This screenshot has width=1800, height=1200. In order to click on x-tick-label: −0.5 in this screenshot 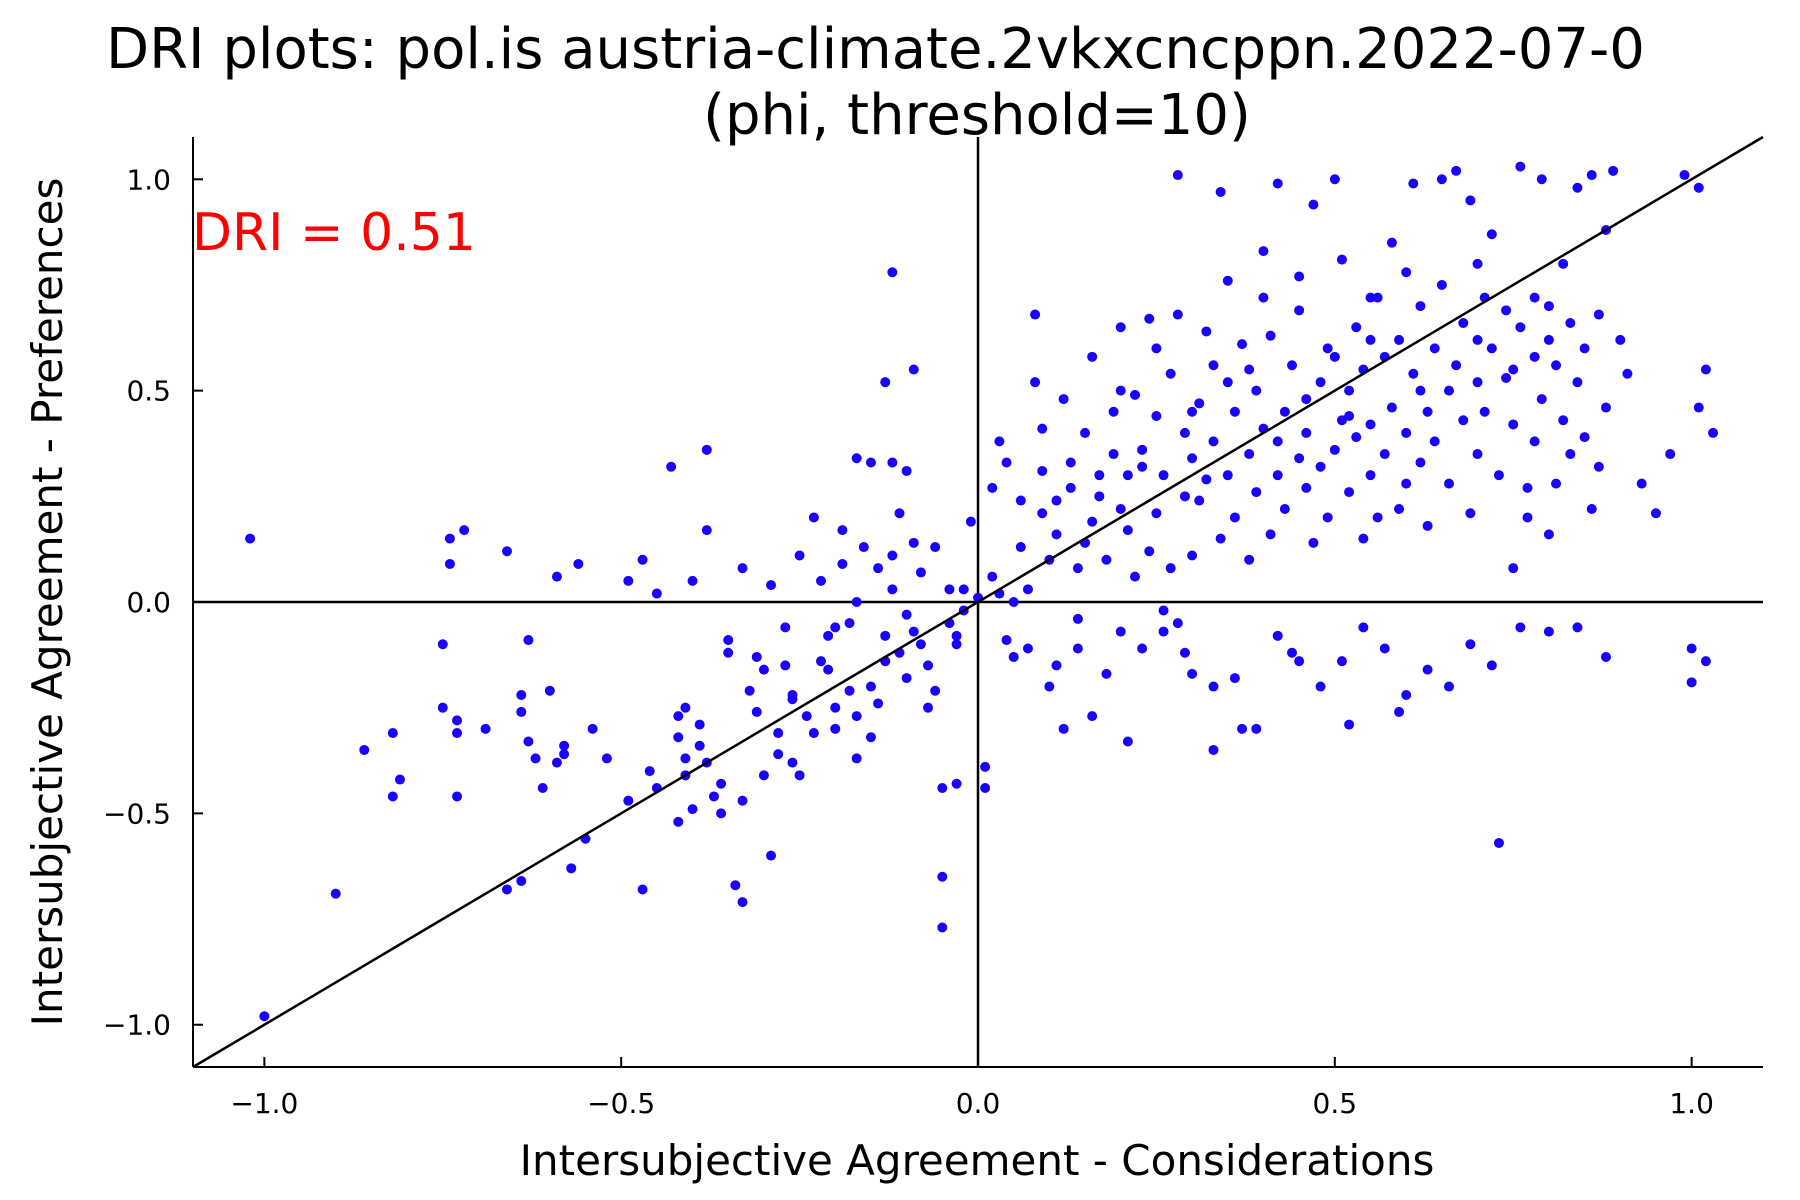, I will do `click(621, 1103)`.